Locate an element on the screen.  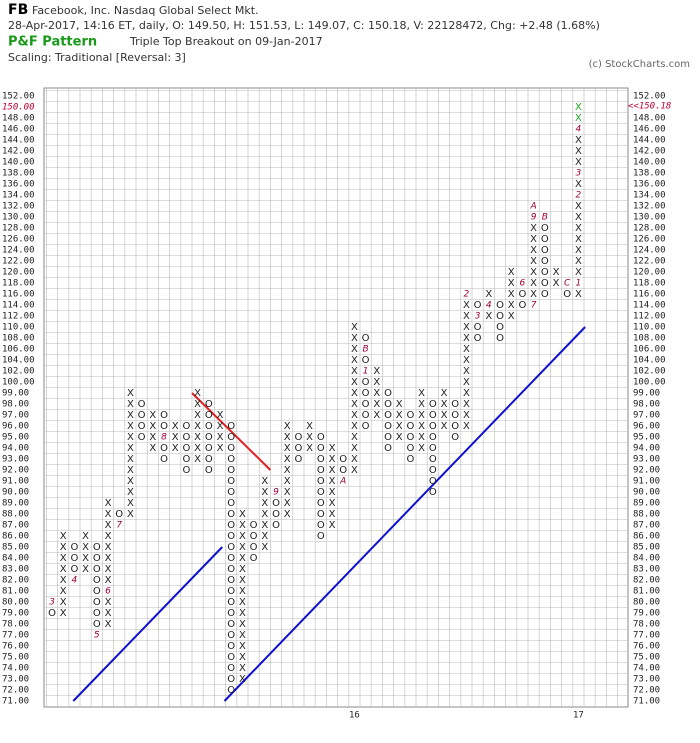
y-tick-label-right: 78.00 is located at coordinates (646, 625).